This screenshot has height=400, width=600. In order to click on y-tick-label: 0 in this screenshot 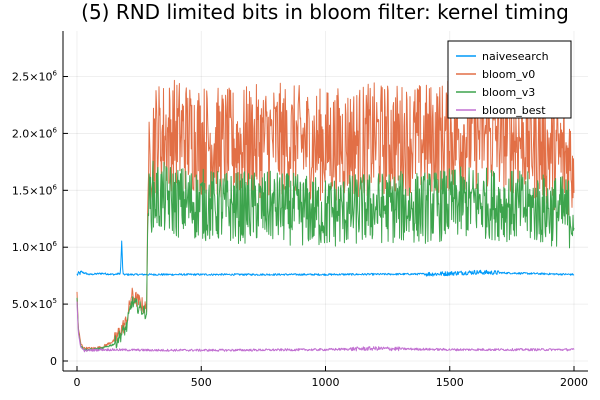, I will do `click(53, 361)`.